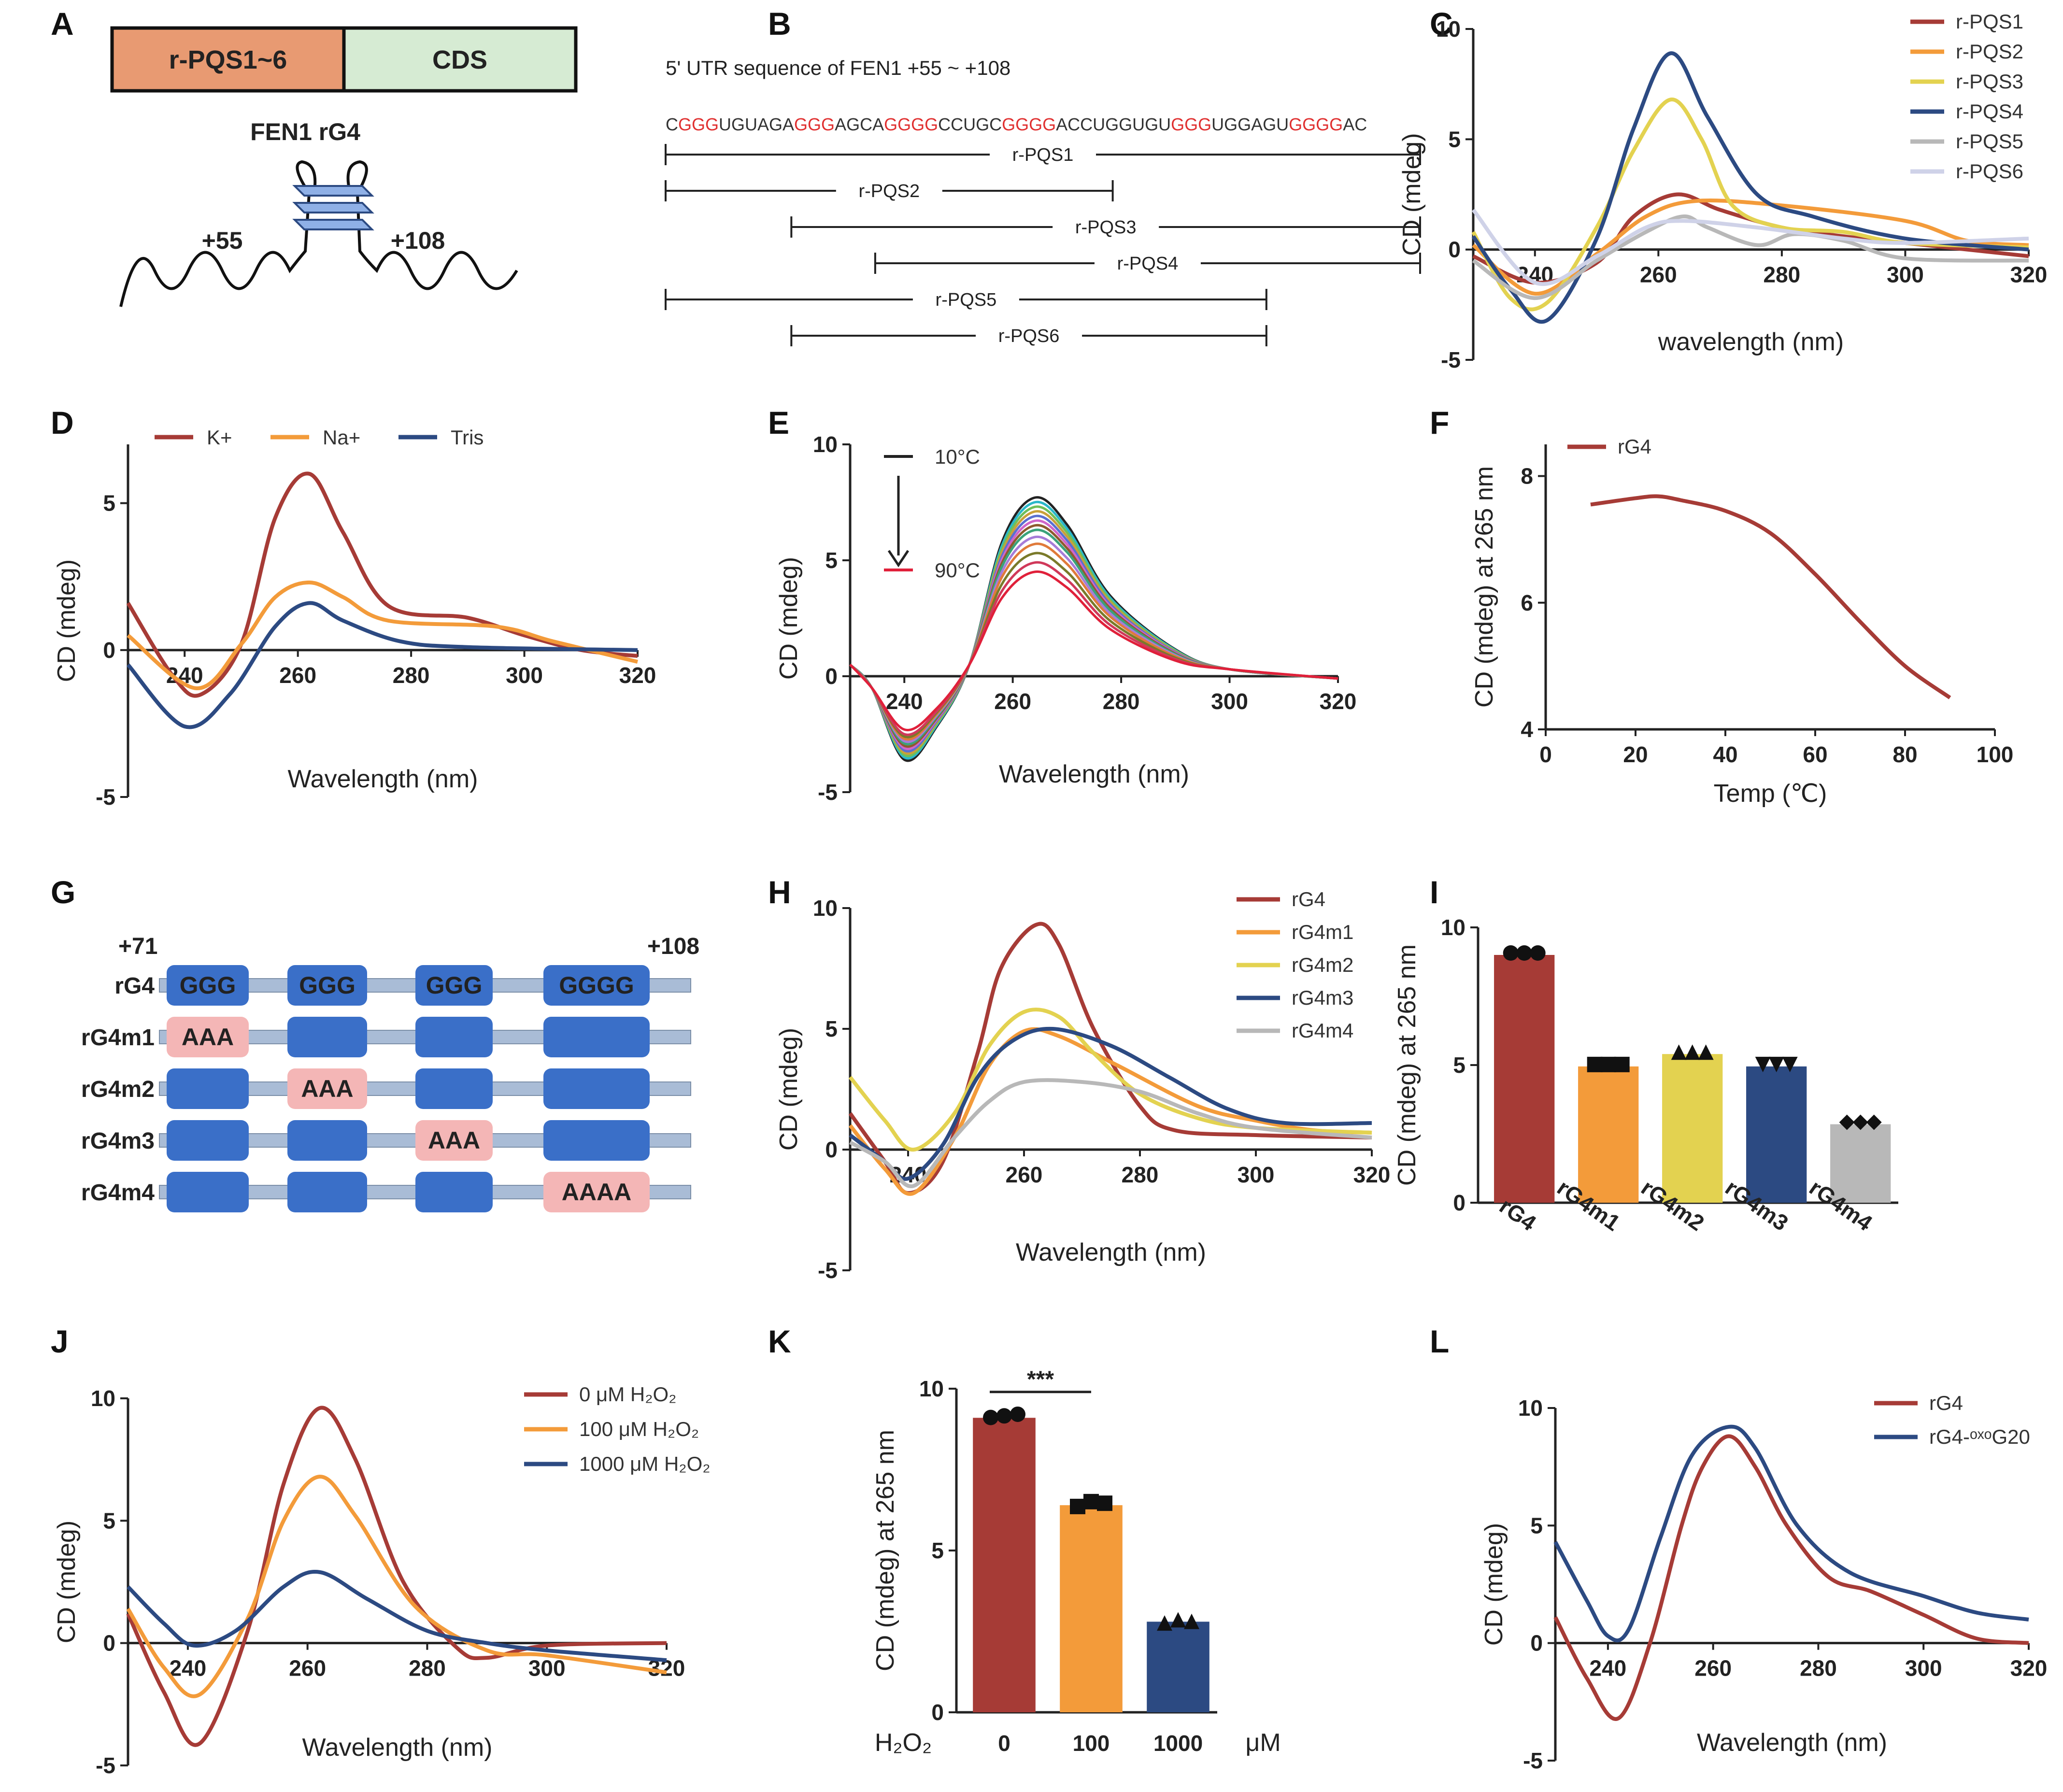 This screenshot has height=1792, width=2063. I want to click on legend-label: r-PQS6, so click(1989, 171).